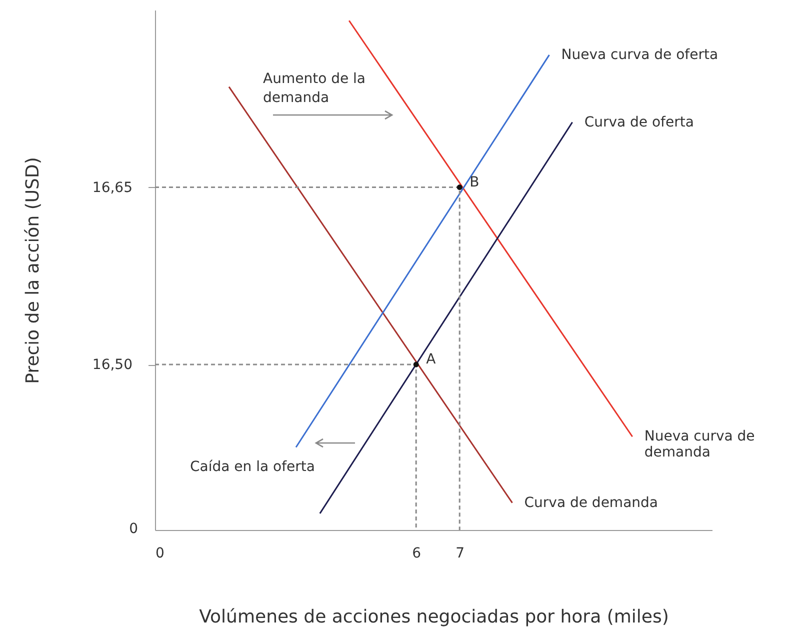 Image resolution: width=810 pixels, height=627 pixels. Describe the element at coordinates (160, 554) in the screenshot. I see `x-tick-label: 0` at that location.